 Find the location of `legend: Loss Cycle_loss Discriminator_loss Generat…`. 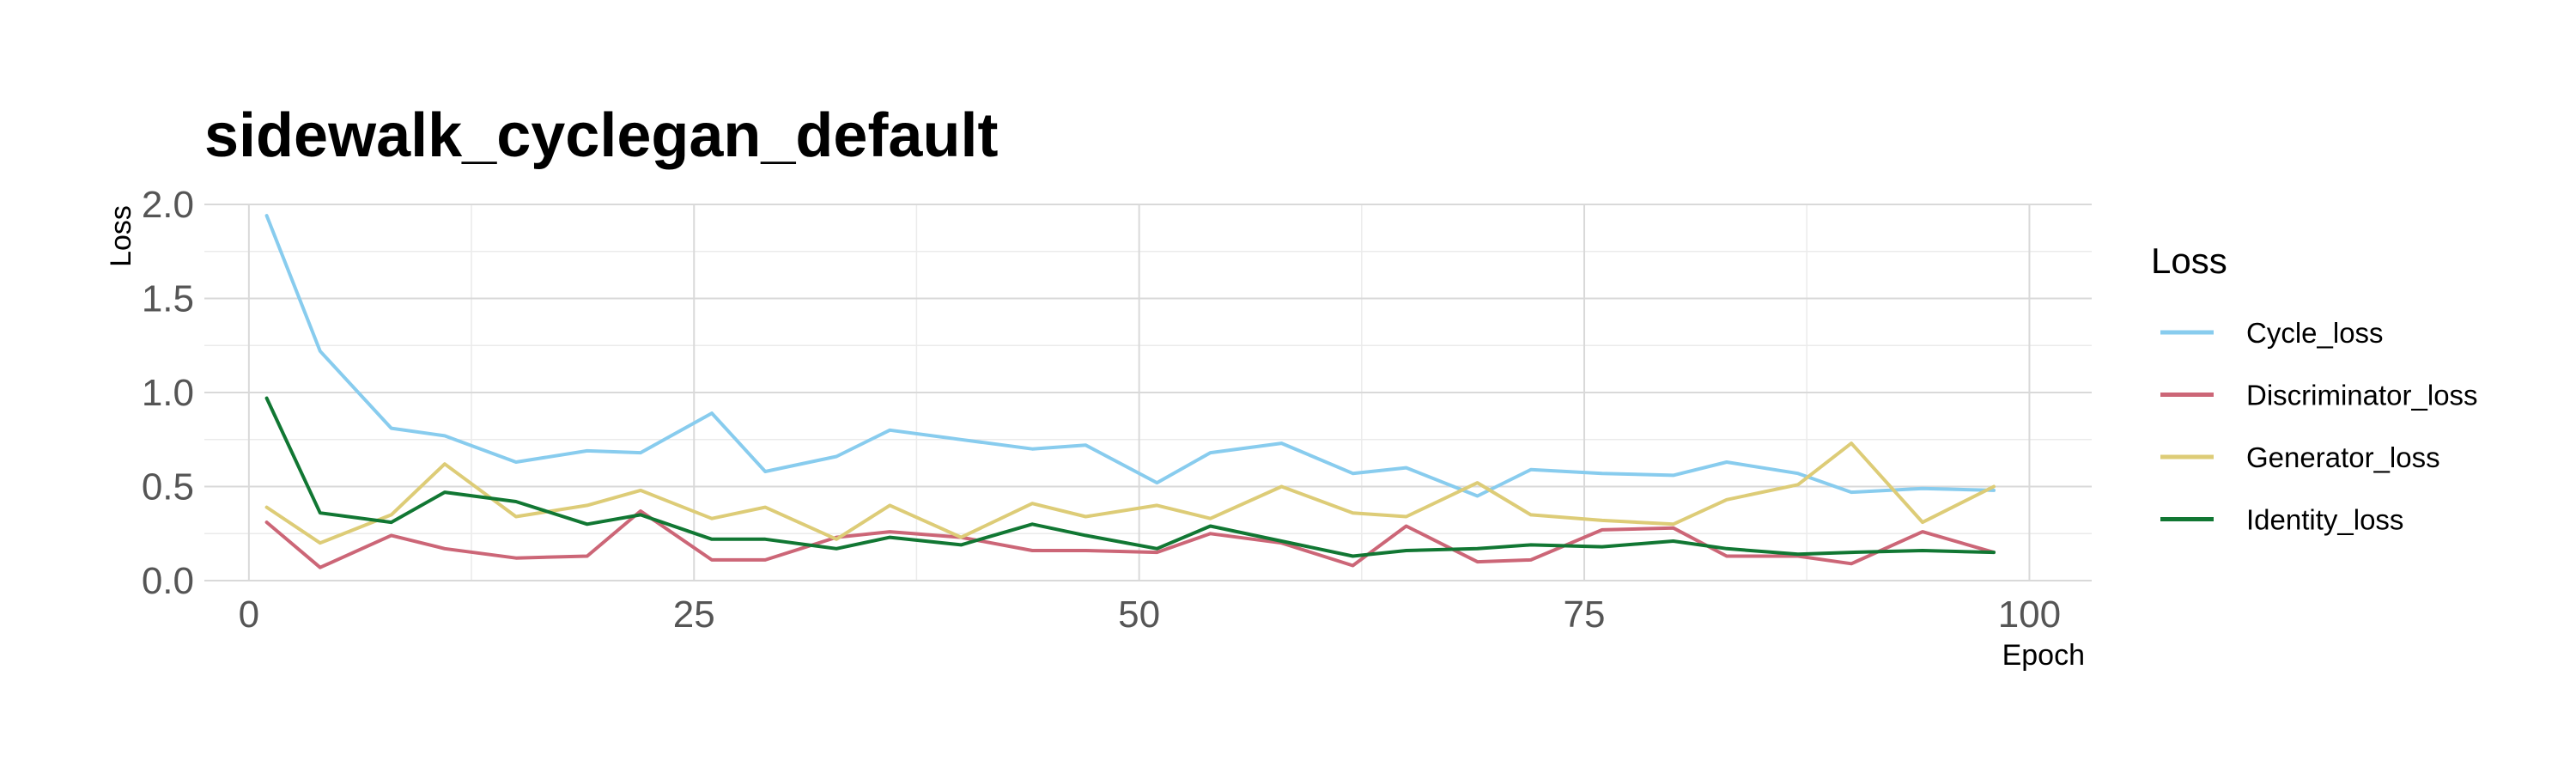

legend: Loss Cycle_loss Discriminator_loss Generat… is located at coordinates (2314, 388).